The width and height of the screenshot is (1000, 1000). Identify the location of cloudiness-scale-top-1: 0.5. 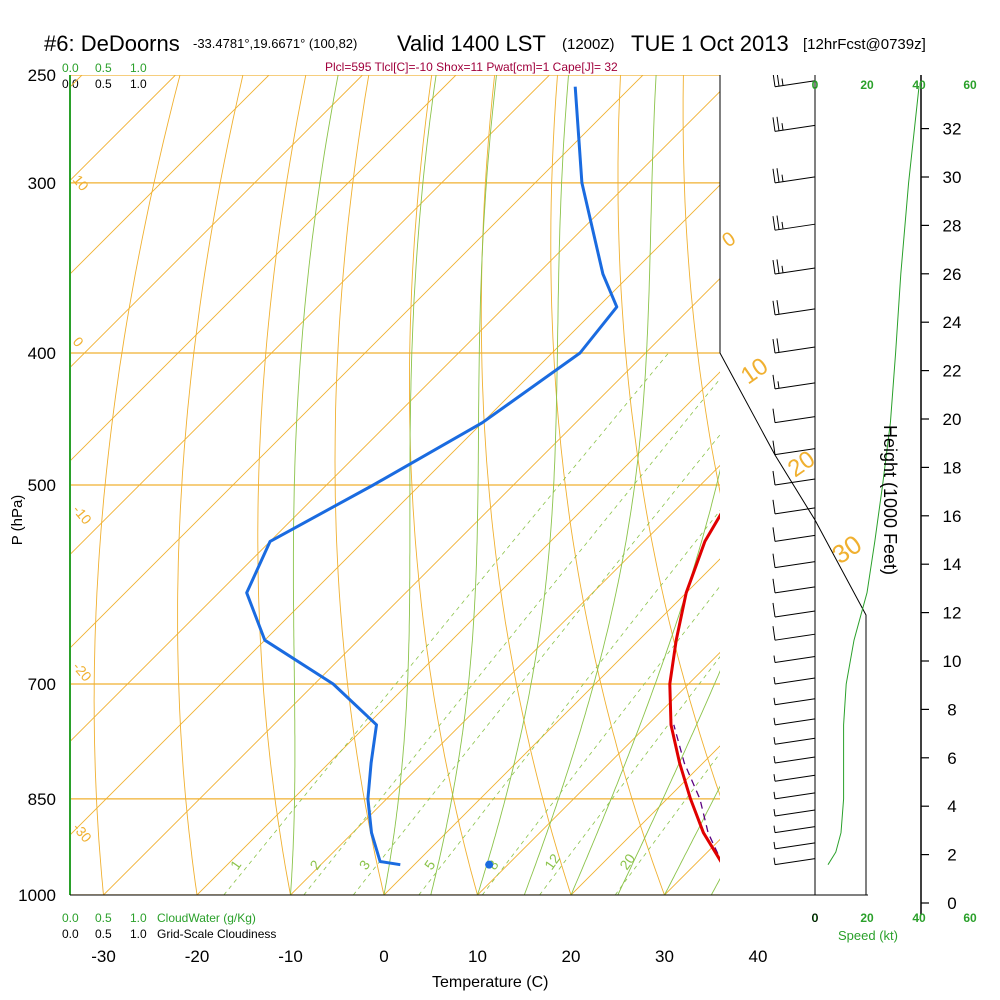
(103, 84).